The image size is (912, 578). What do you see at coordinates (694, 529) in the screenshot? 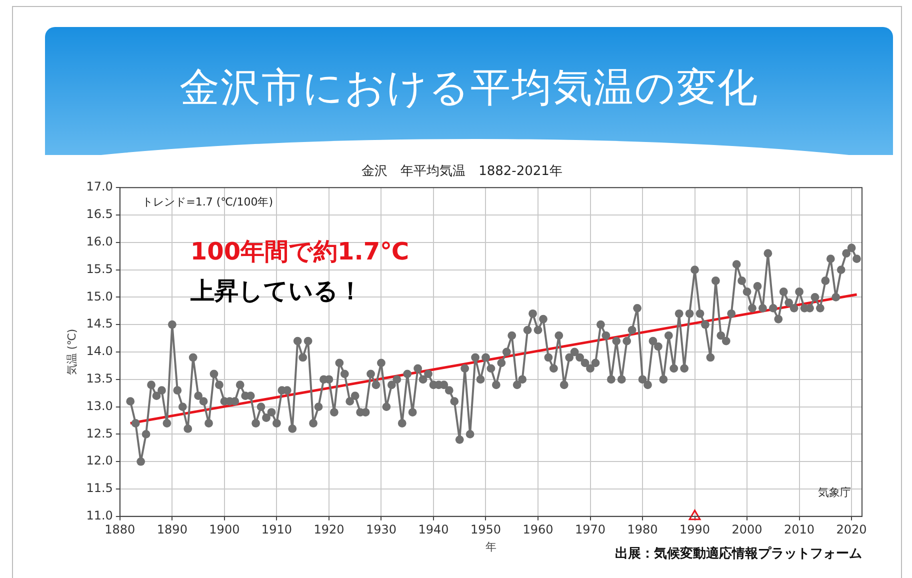
I see `x-tick-label: 1990` at bounding box center [694, 529].